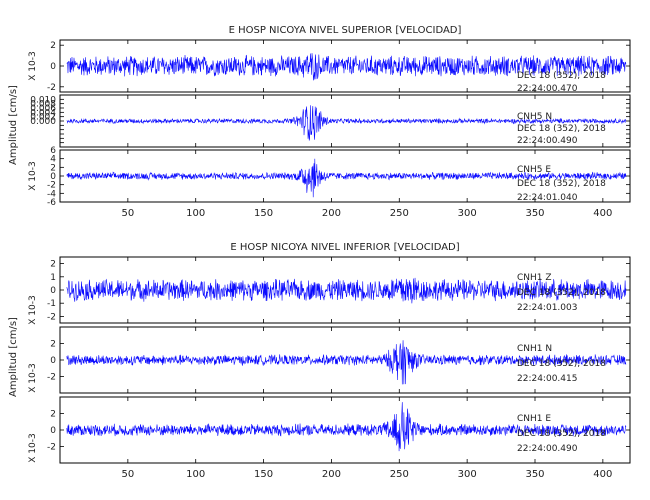 Image resolution: width=650 pixels, height=500 pixels. Describe the element at coordinates (547, 379) in the screenshot. I see `time-label: 22:24:00.415` at that location.